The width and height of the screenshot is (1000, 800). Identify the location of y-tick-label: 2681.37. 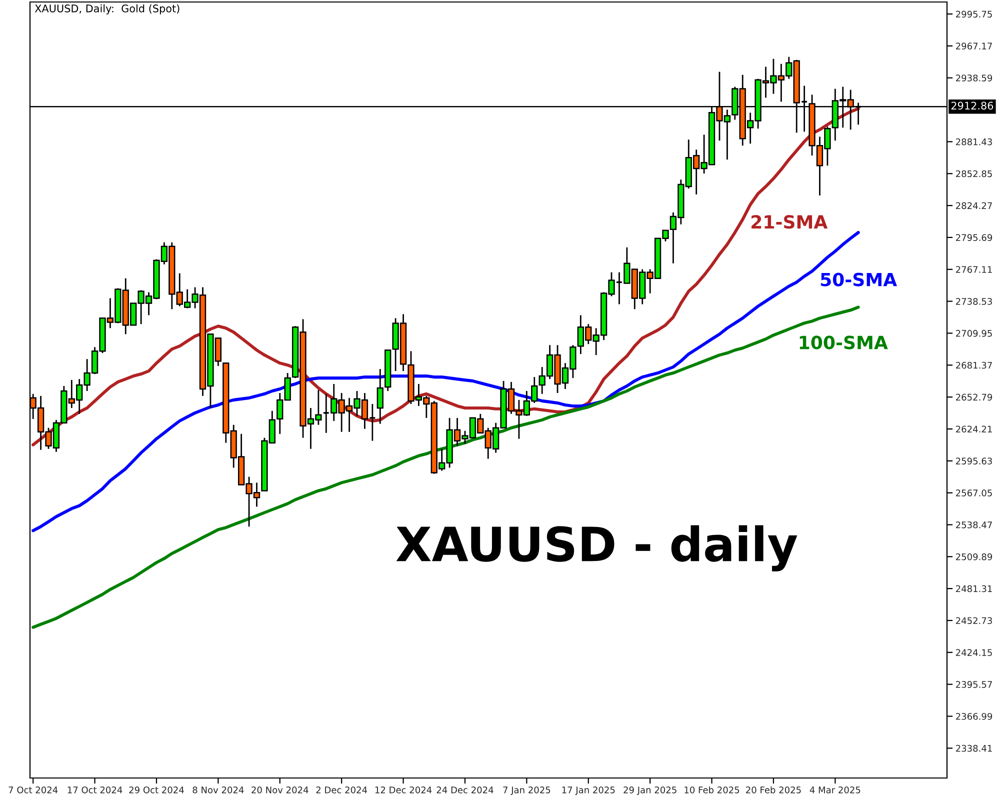
(974, 365).